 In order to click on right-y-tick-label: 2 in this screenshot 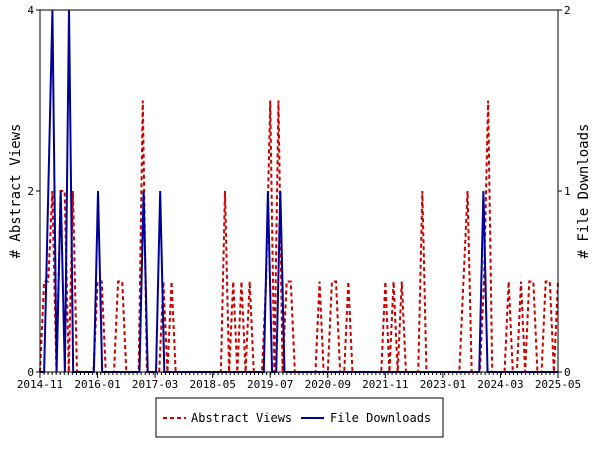, I will do `click(567, 10)`.